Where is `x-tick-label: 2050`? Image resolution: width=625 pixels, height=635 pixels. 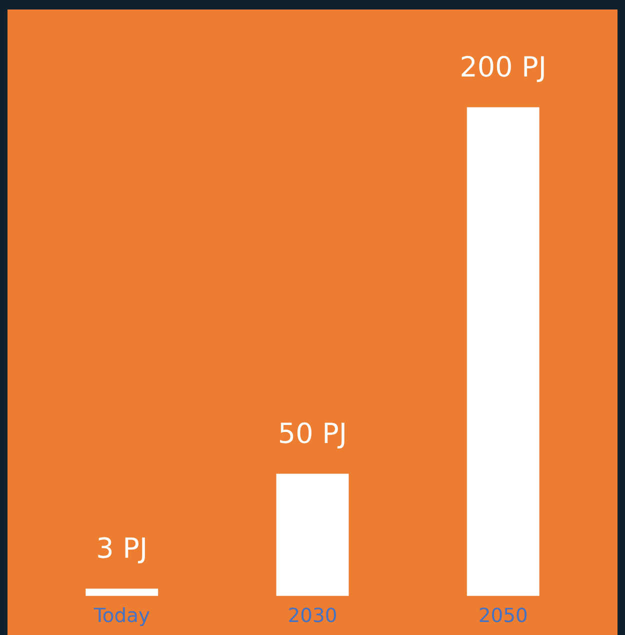 x-tick-label: 2050 is located at coordinates (503, 615).